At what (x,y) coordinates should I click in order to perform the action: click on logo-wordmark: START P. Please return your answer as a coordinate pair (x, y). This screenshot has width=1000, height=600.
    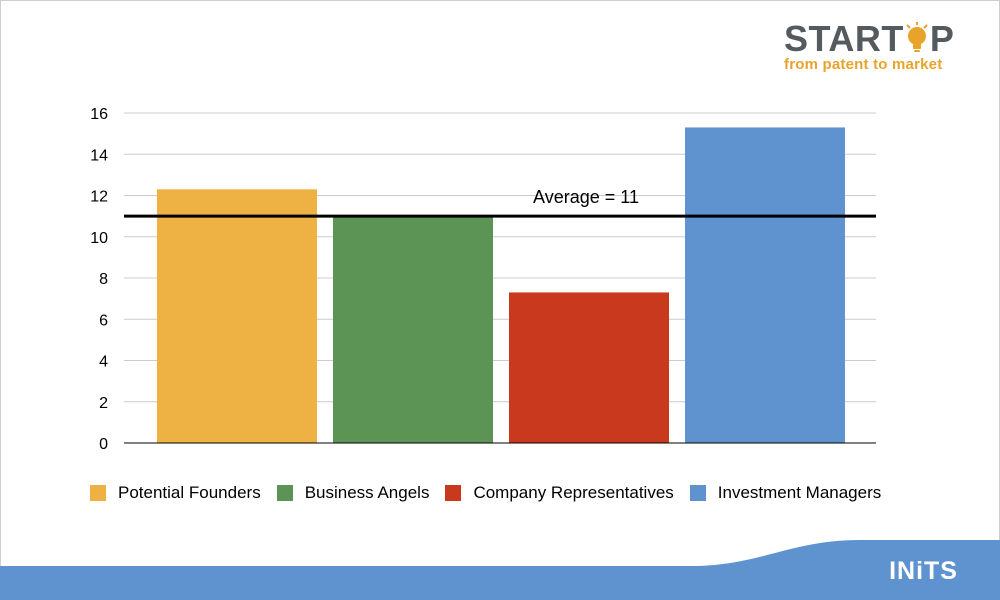
    Looking at the image, I should click on (879, 39).